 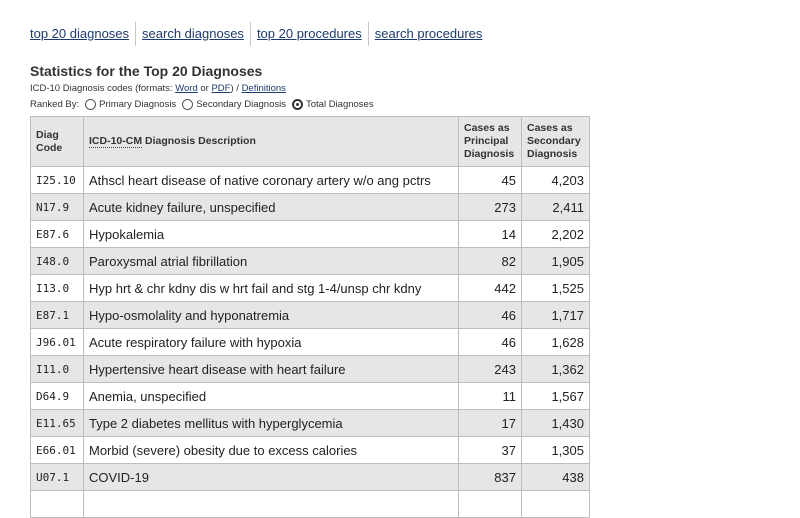 I want to click on secondary-cases-cell: 2,202, so click(x=555, y=234).